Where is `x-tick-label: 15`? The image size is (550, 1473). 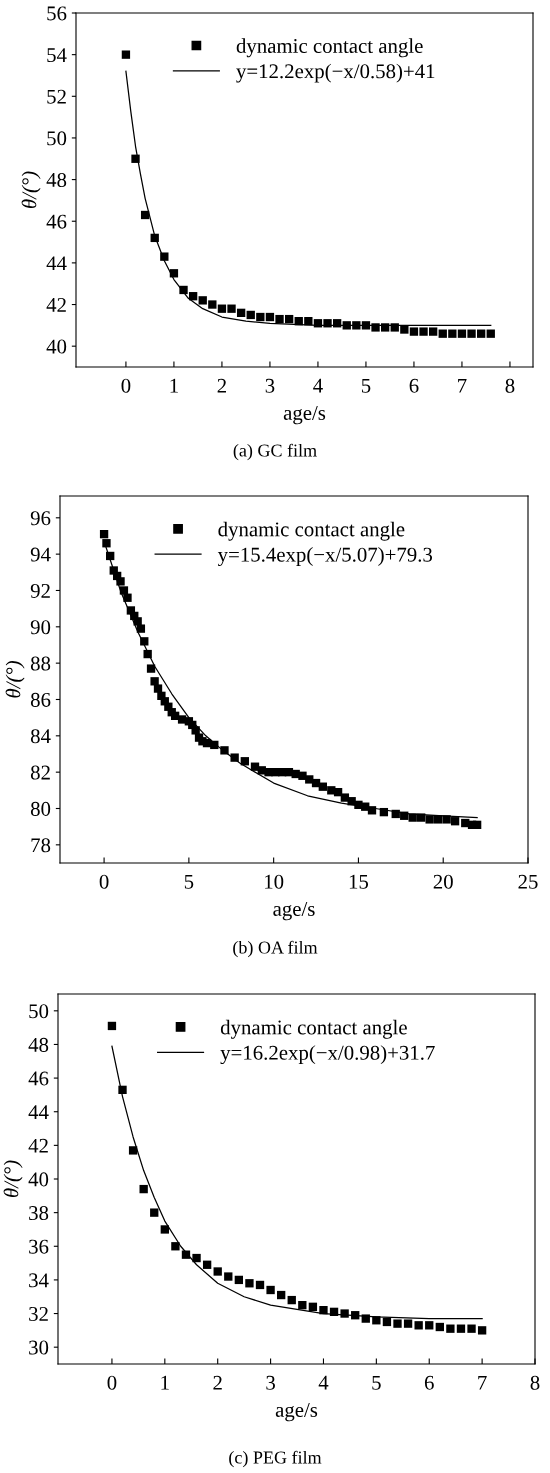 x-tick-label: 15 is located at coordinates (359, 881).